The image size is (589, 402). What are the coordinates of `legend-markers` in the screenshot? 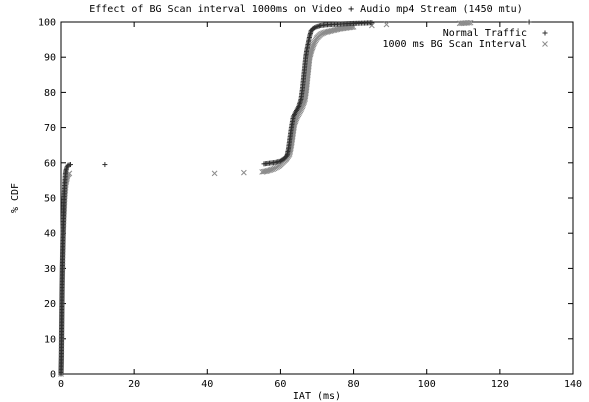 It's located at (545, 38).